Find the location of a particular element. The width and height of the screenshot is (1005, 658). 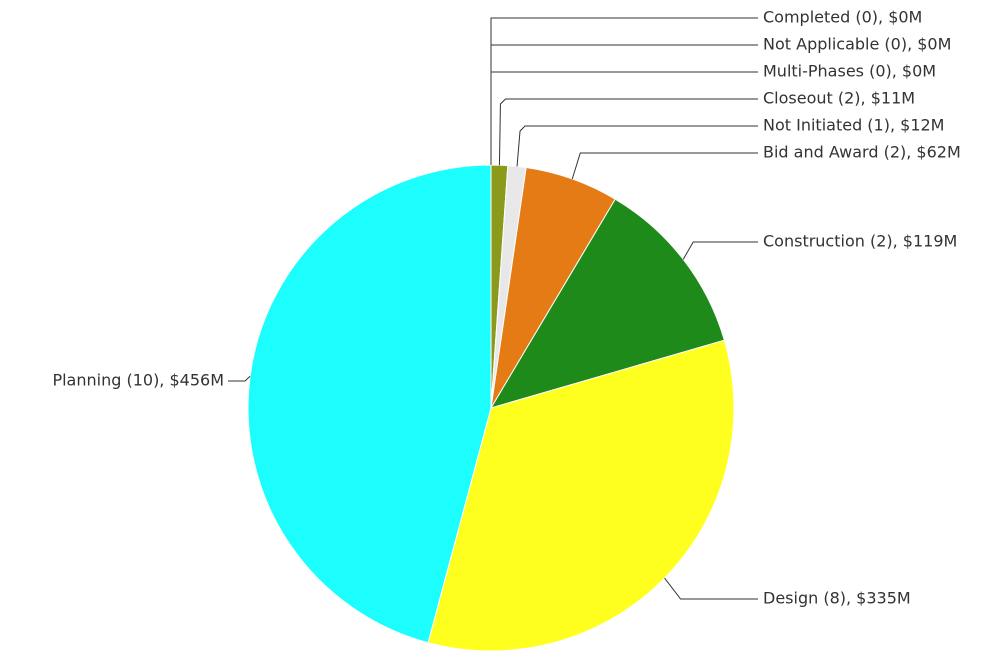

leader-line-closeout is located at coordinates (628, 132).